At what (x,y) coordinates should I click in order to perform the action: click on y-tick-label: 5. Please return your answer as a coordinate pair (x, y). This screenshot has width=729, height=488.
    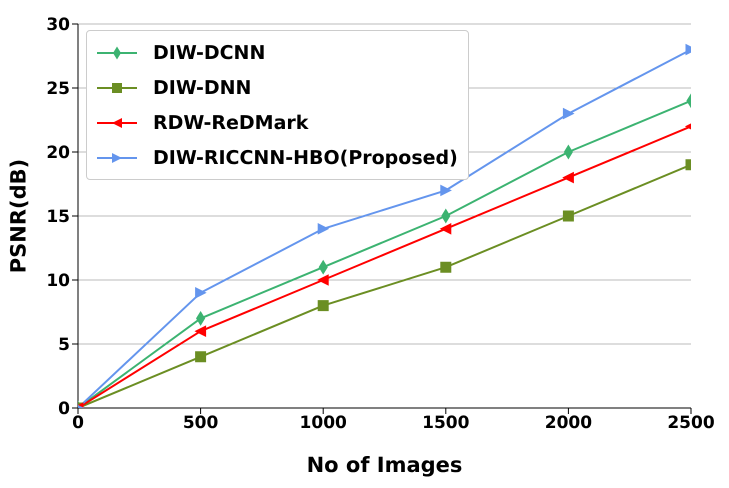
    Looking at the image, I should click on (64, 345).